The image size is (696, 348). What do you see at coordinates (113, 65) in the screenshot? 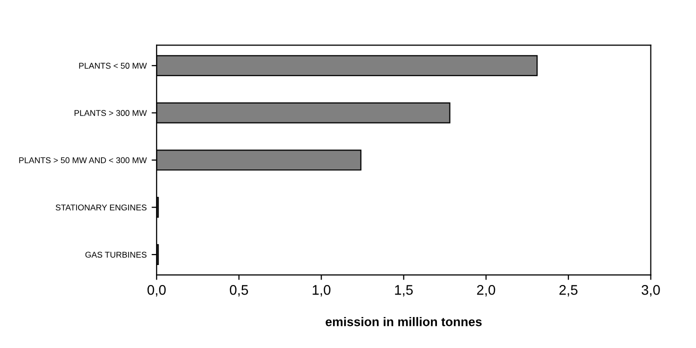
I see `y-tick-label: PLANTS < 50 MW` at bounding box center [113, 65].